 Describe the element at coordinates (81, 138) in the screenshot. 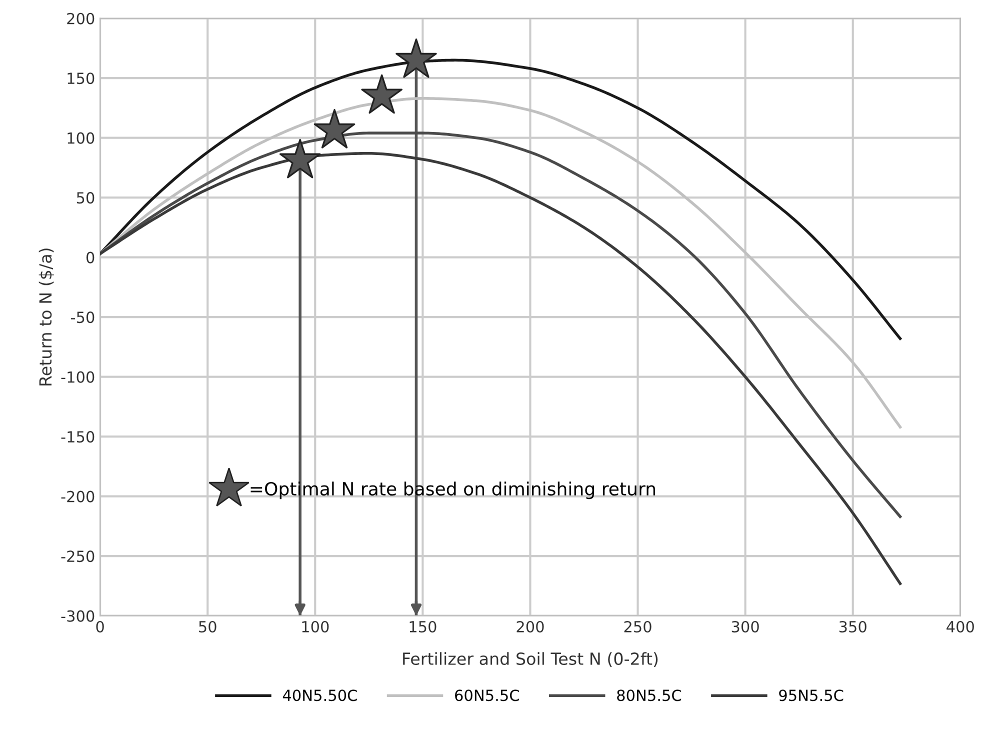

I see `y-tick-label: 100` at that location.